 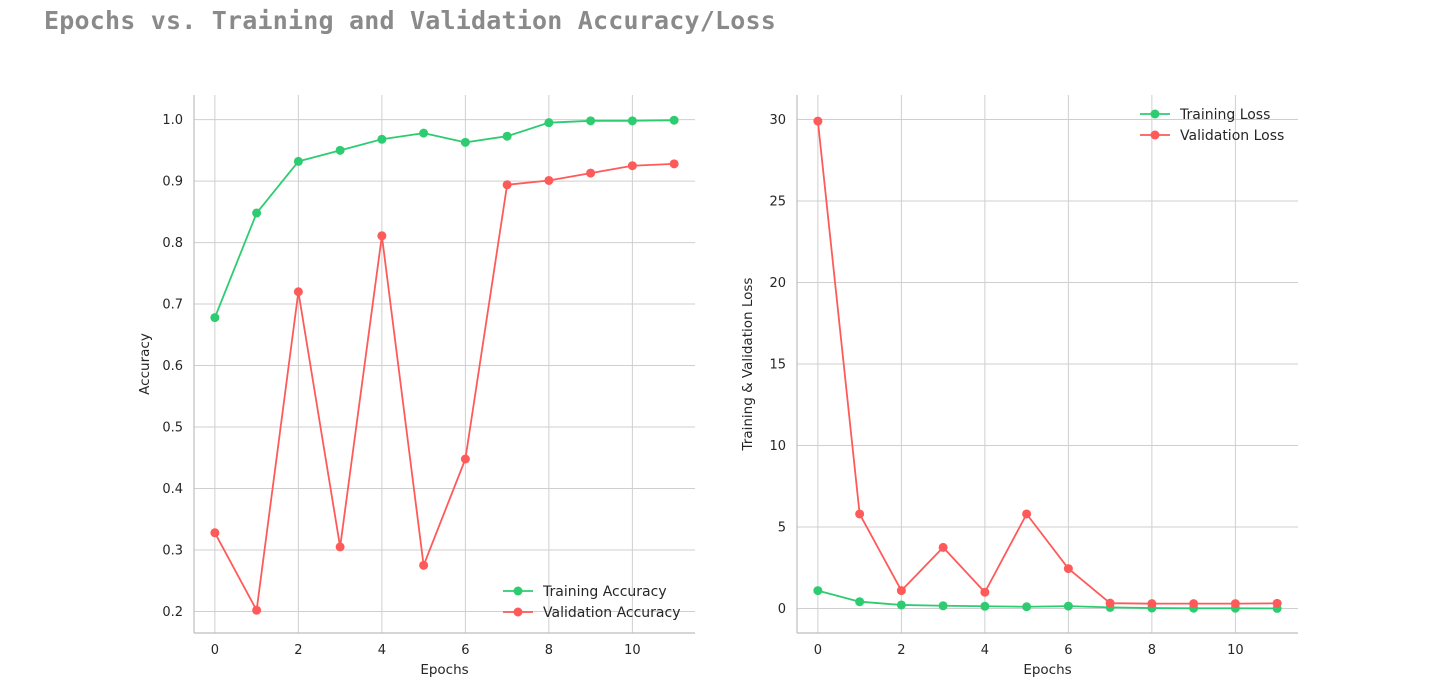 I want to click on legend: Training Accuracy Validation Accuracy, so click(x=592, y=602).